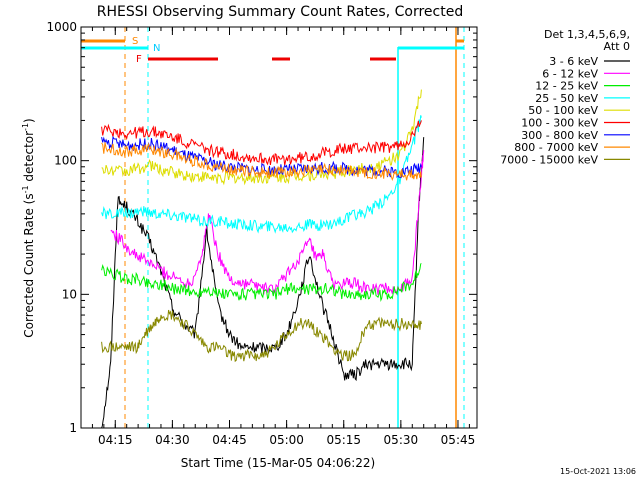 The height and width of the screenshot is (480, 640). I want to click on y-axis-label-end: ), so click(29, 120).